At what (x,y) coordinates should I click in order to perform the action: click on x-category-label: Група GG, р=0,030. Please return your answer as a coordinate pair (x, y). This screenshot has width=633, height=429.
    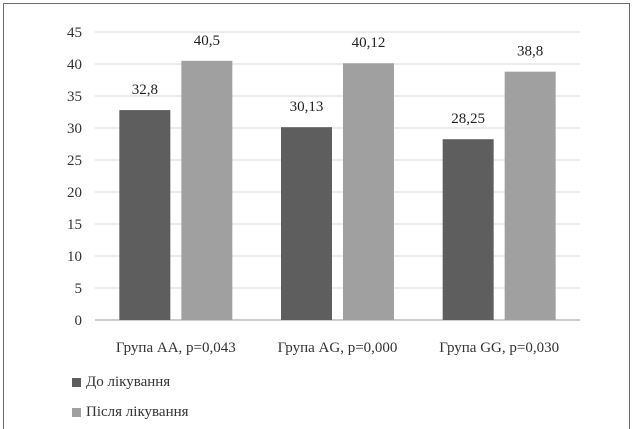
    Looking at the image, I should click on (499, 348).